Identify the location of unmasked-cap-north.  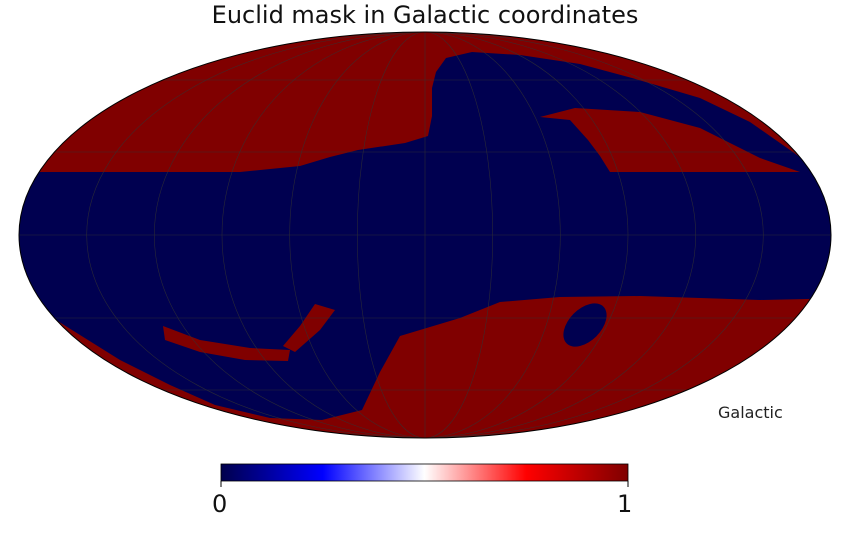
(670, 140).